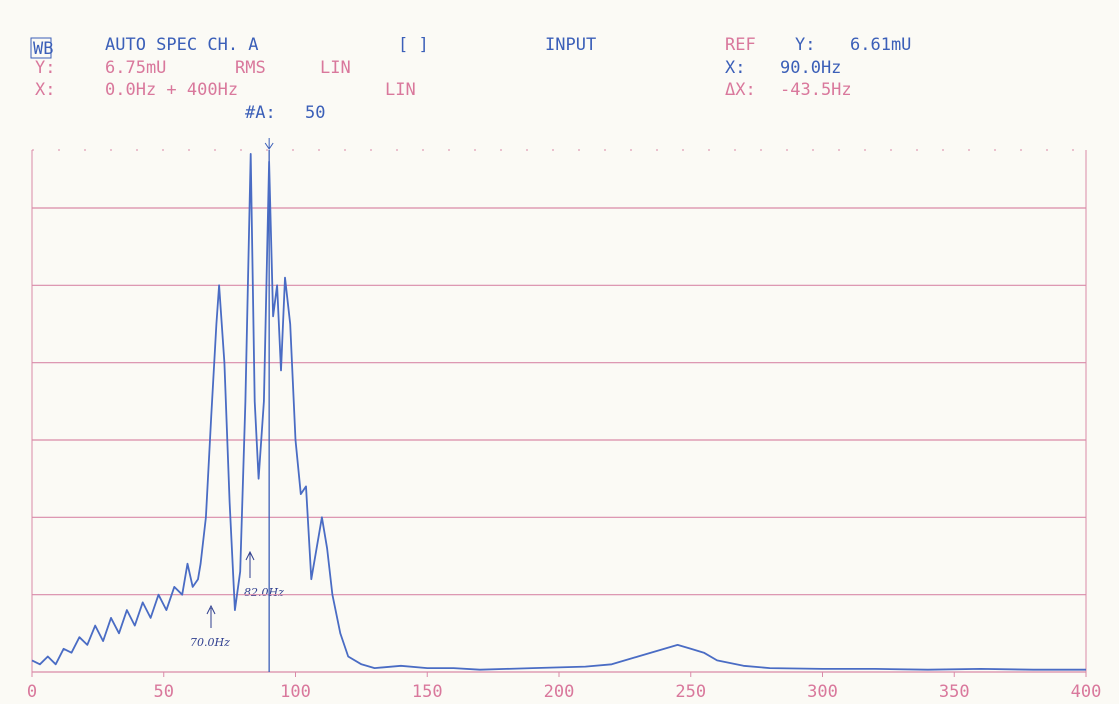 Image resolution: width=1119 pixels, height=704 pixels. I want to click on x-tick-label: 100, so click(295, 692).